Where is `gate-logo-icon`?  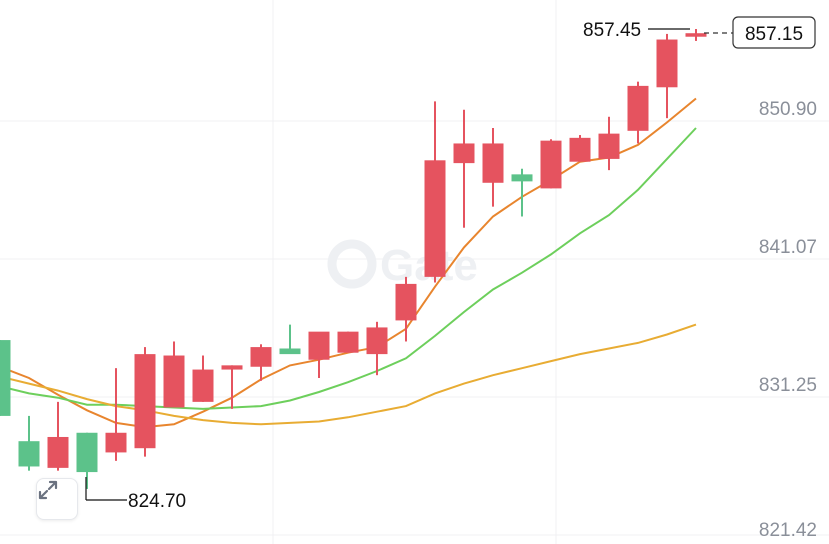
gate-logo-icon is located at coordinates (352, 264).